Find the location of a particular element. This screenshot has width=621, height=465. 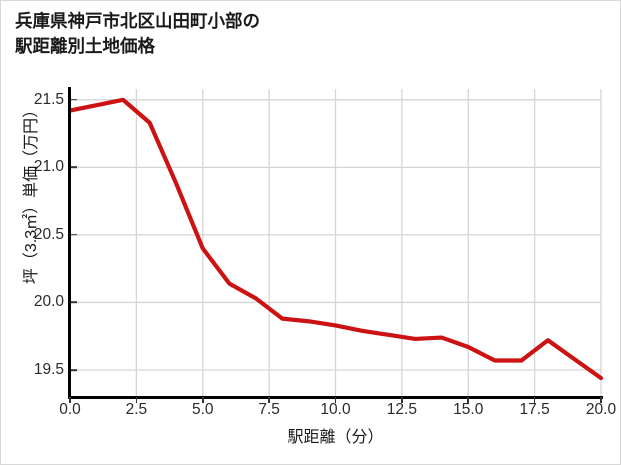

x-tick-label: 5.0 is located at coordinates (202, 409).